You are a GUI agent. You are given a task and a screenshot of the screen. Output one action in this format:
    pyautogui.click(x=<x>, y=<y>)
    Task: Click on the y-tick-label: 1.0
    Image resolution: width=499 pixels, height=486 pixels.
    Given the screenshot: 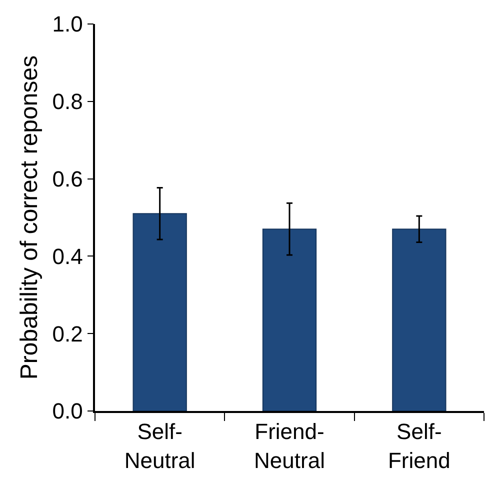 What is the action you would take?
    pyautogui.click(x=67, y=24)
    